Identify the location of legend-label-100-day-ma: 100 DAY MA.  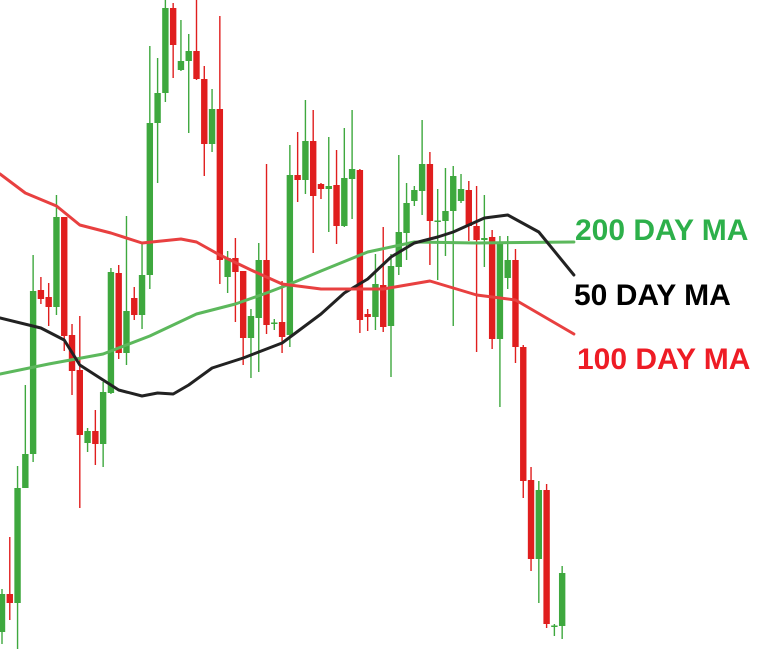
(664, 359).